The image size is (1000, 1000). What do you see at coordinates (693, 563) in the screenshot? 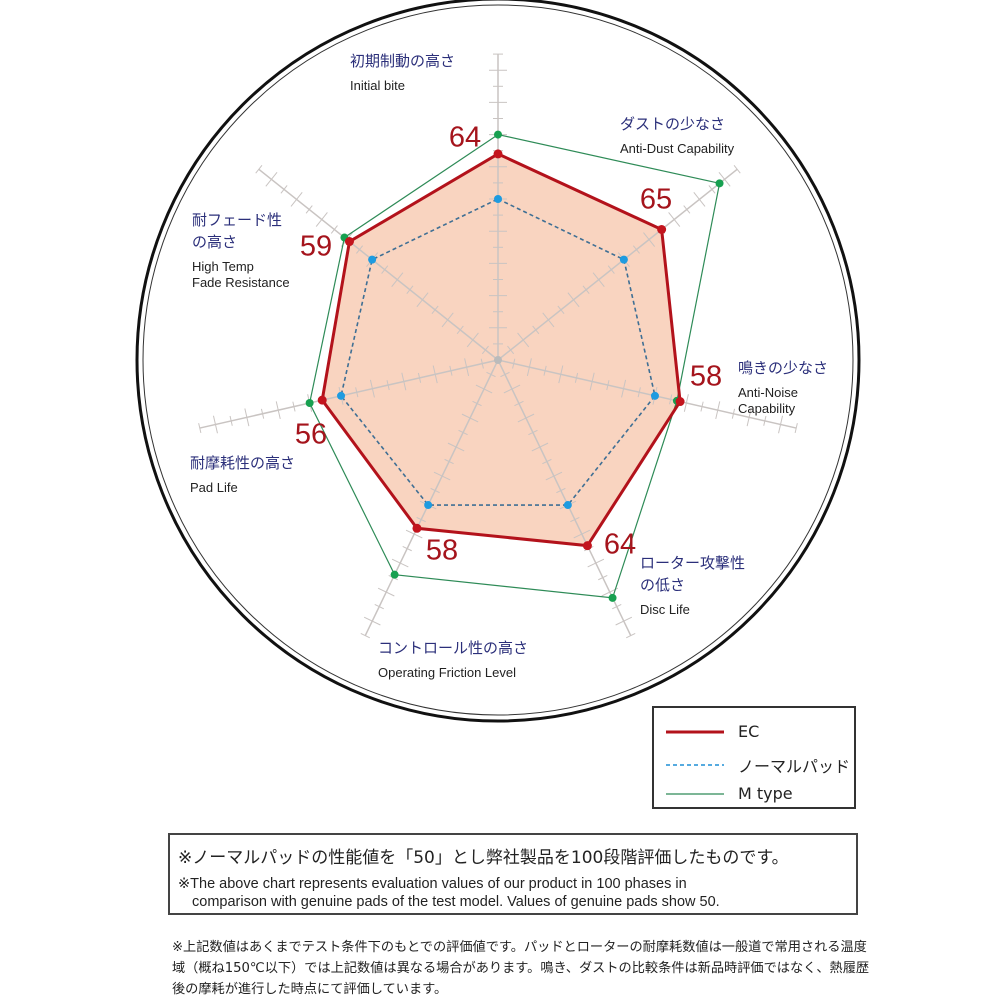
I see `axis-label-jp: ローター攻撃性` at bounding box center [693, 563].